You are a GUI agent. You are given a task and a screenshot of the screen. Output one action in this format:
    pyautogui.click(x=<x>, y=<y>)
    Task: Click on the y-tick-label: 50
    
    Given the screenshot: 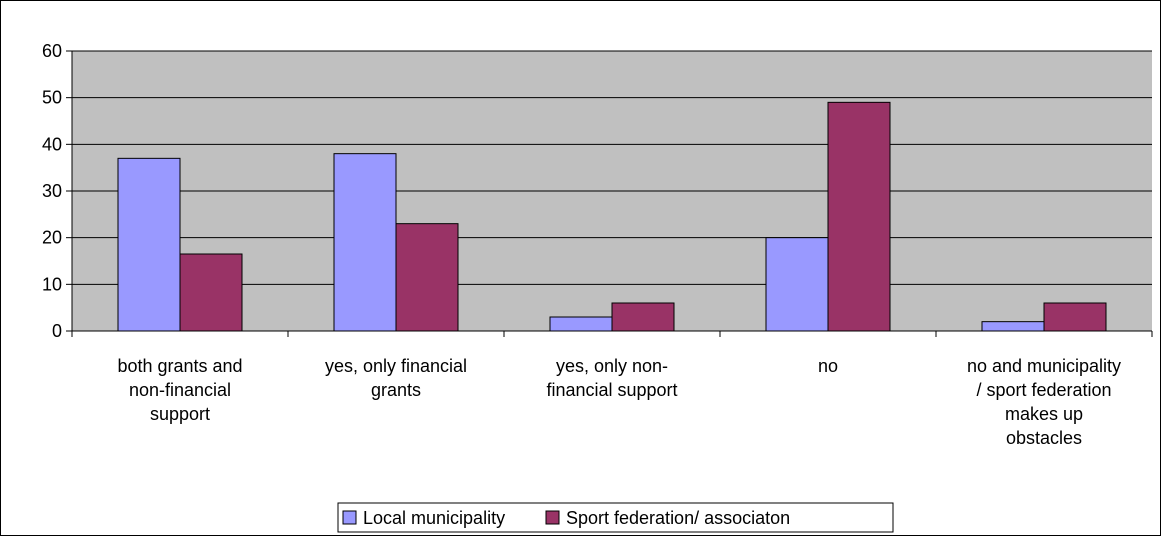 What is the action you would take?
    pyautogui.click(x=52, y=98)
    